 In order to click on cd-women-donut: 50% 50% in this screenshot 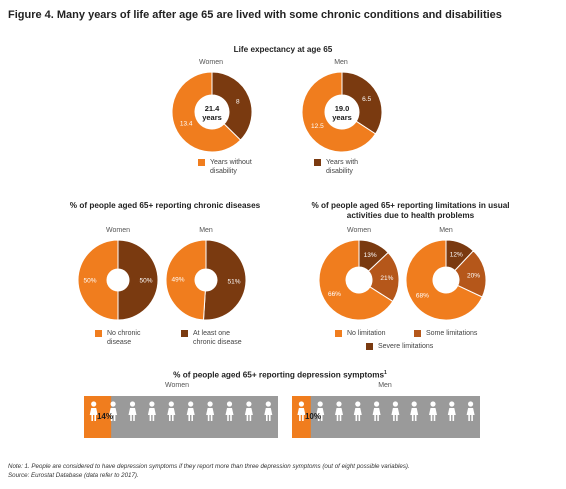, I will do `click(118, 280)`.